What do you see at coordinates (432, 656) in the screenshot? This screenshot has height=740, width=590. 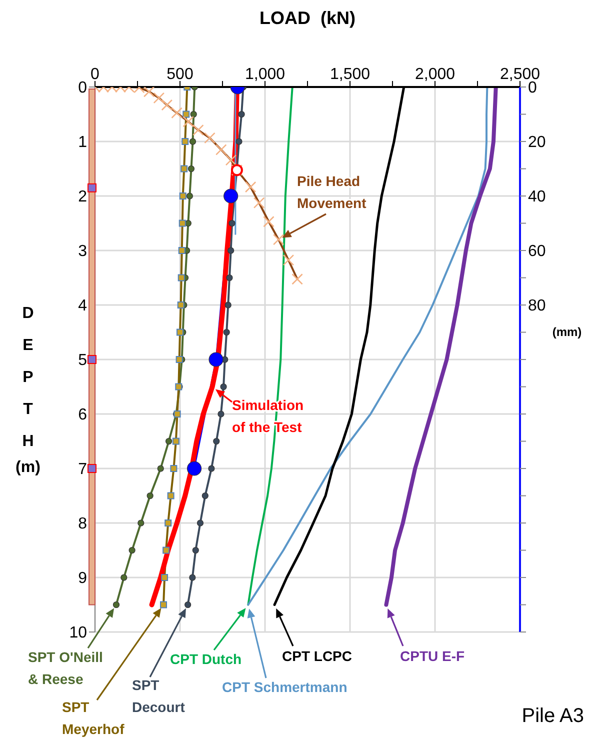 I see `legend-label: CPTU E-F` at bounding box center [432, 656].